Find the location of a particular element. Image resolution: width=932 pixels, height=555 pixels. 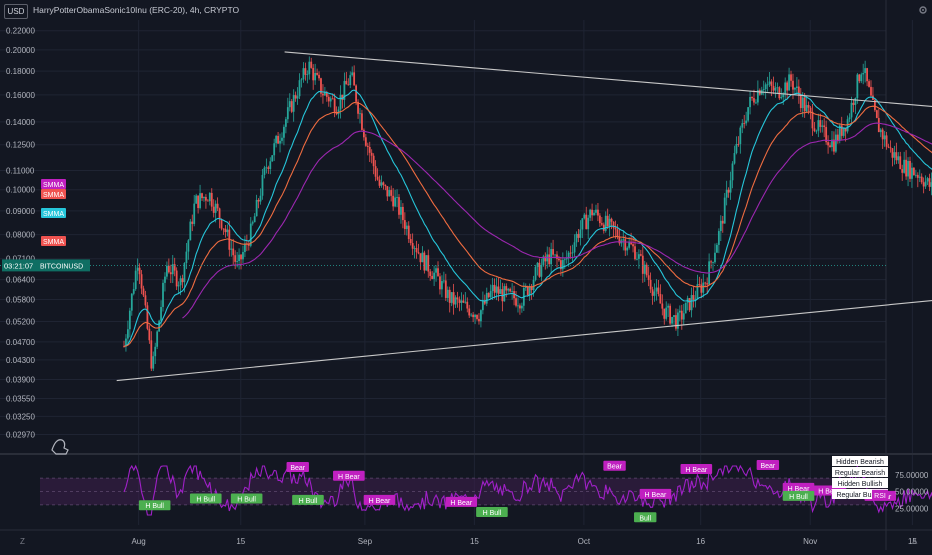

divergence-label: H Bear is located at coordinates (696, 470).